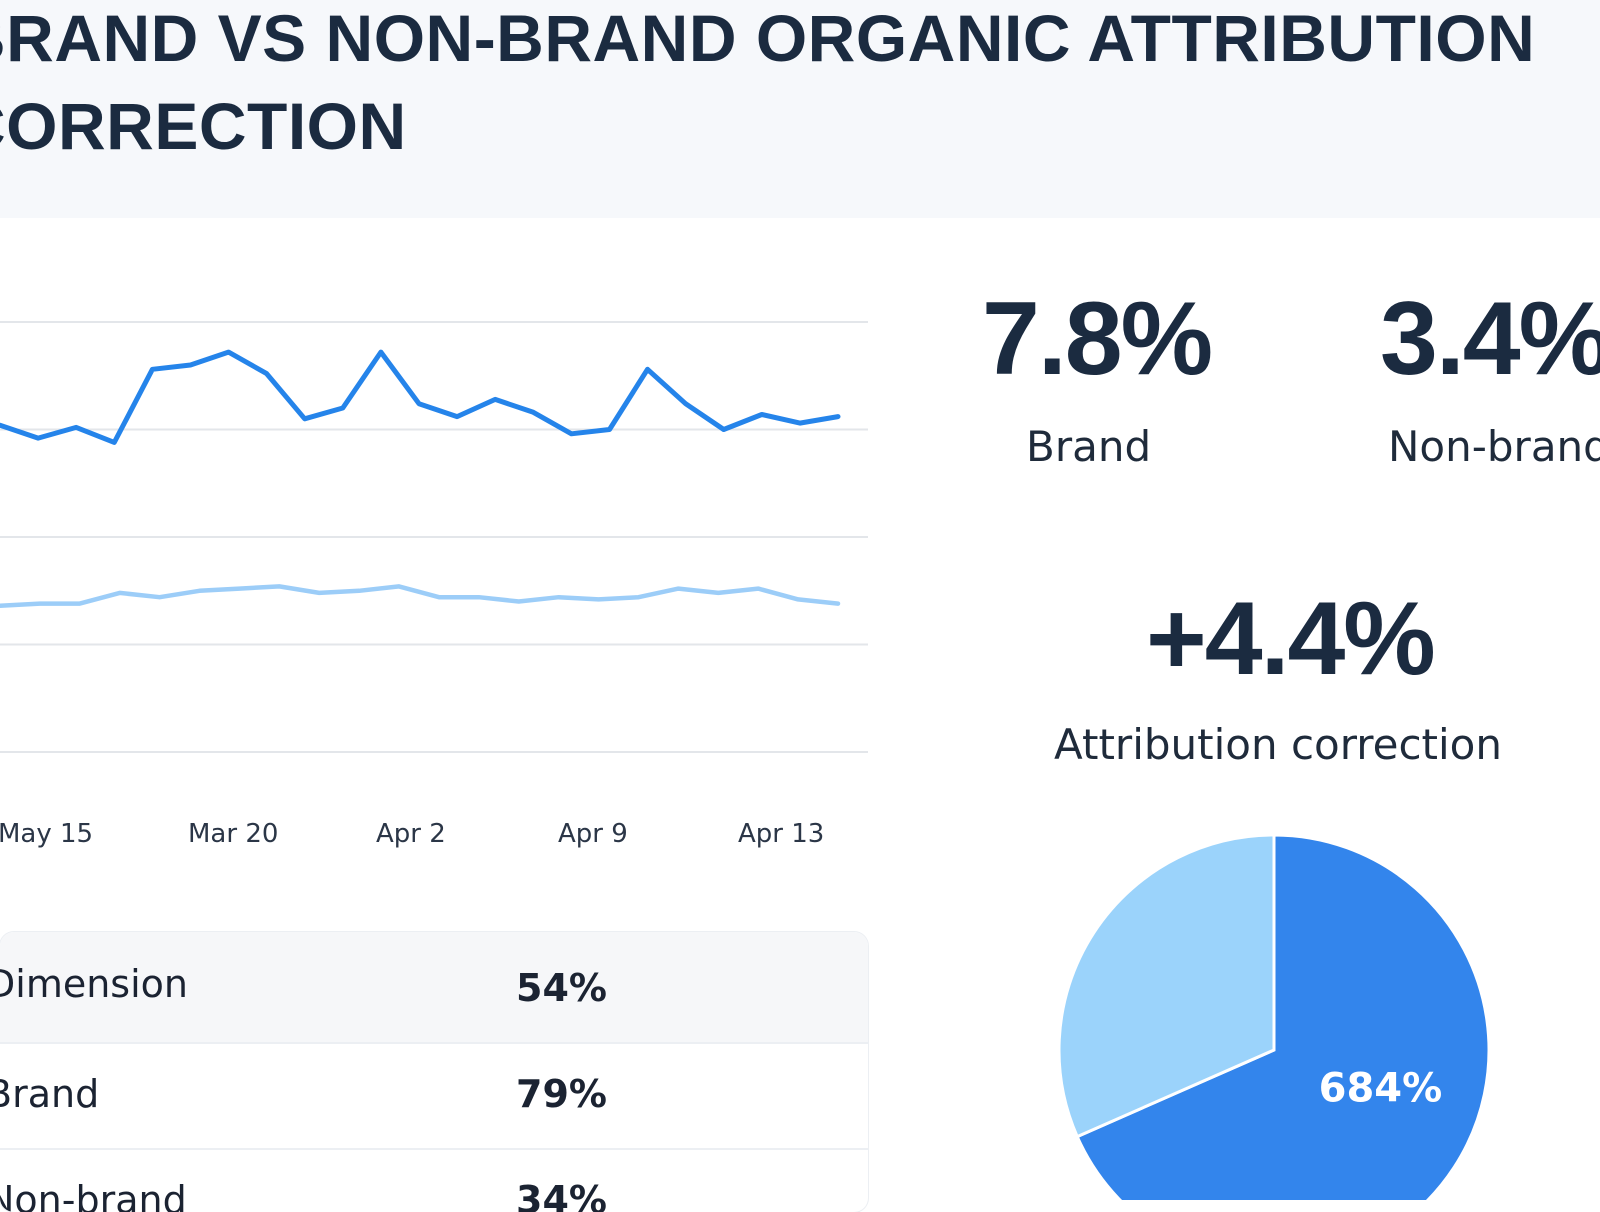 The width and height of the screenshot is (1600, 1212). What do you see at coordinates (420, 397) in the screenshot?
I see `brand-series-line` at bounding box center [420, 397].